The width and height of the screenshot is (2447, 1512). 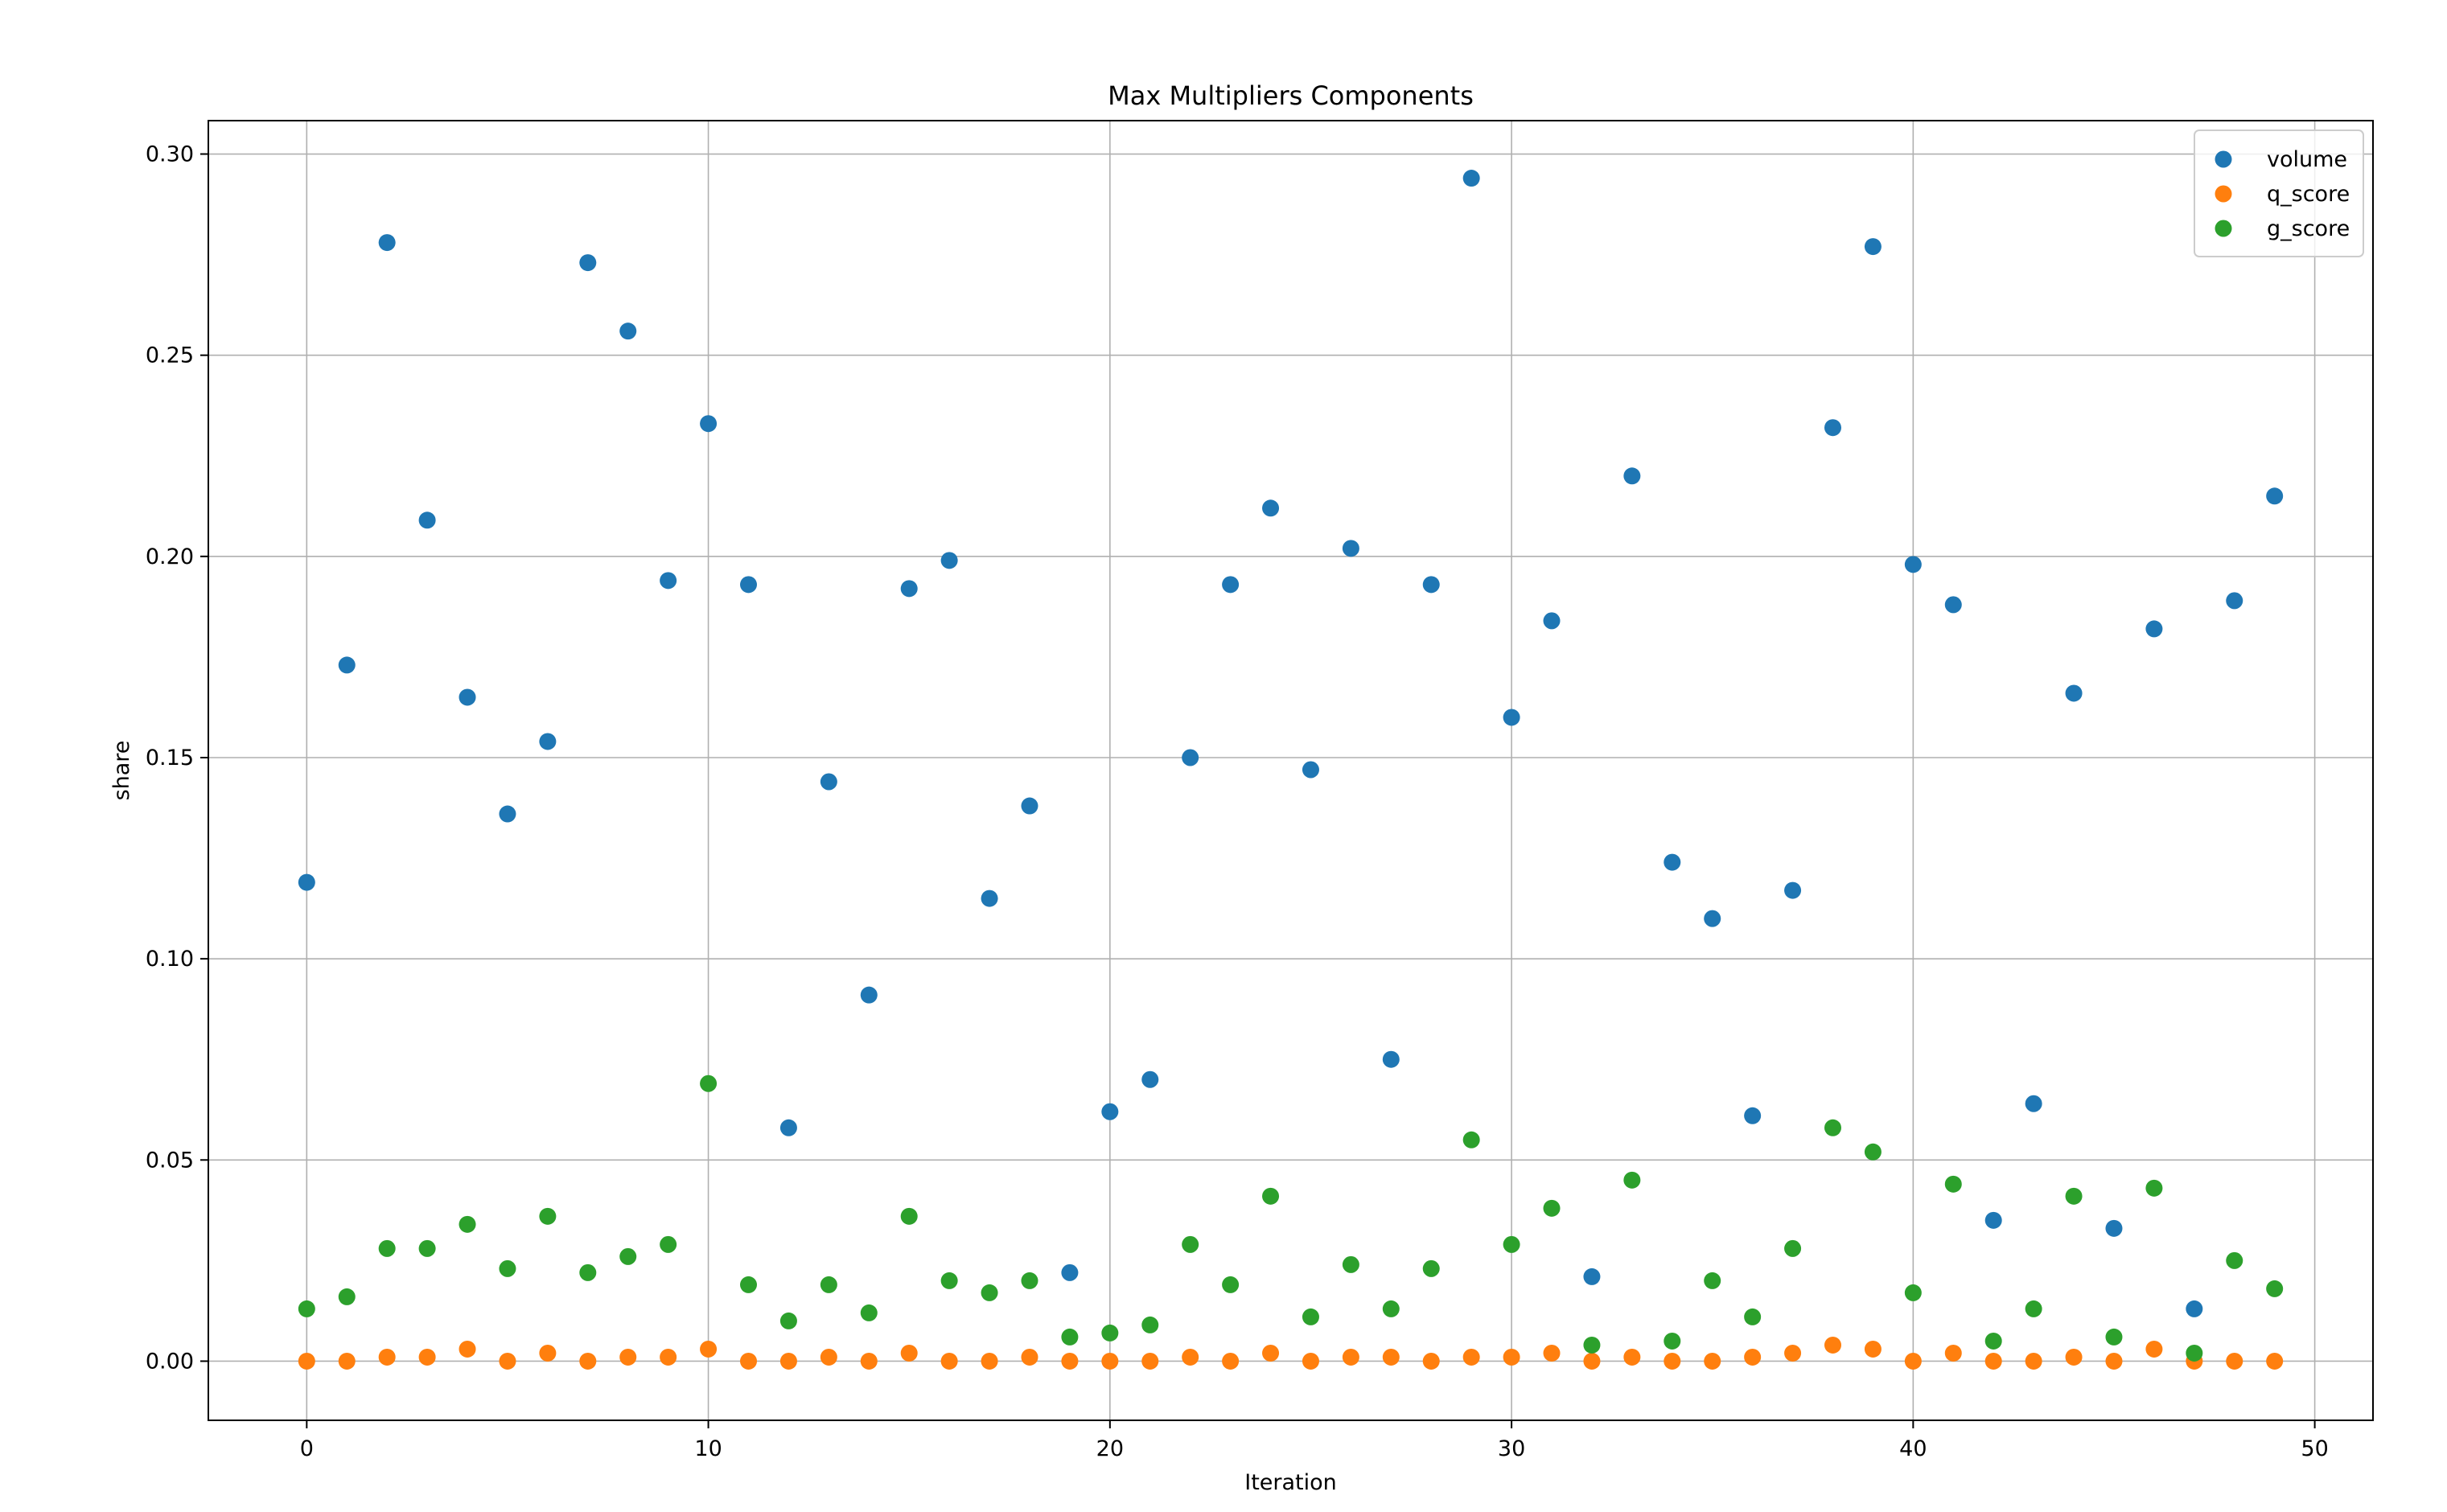 I want to click on y-tick-label: 0.00, so click(x=170, y=1362).